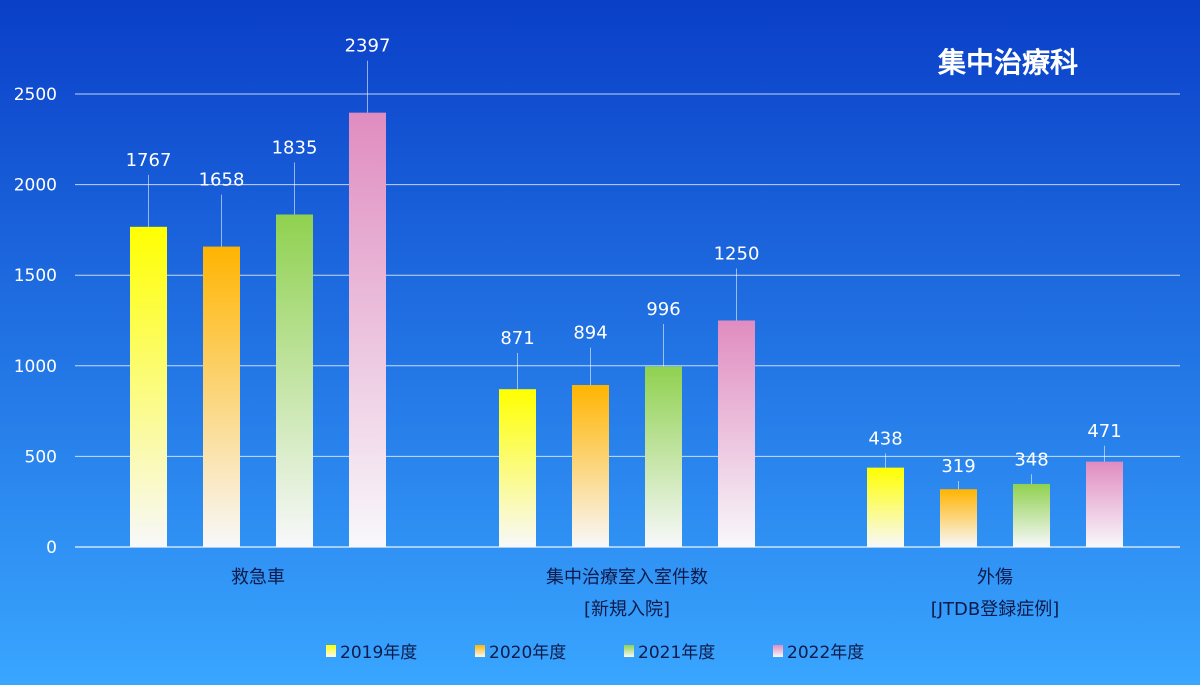 The image size is (1200, 685). Describe the element at coordinates (222, 180) in the screenshot. I see `data-label: 1658` at that location.